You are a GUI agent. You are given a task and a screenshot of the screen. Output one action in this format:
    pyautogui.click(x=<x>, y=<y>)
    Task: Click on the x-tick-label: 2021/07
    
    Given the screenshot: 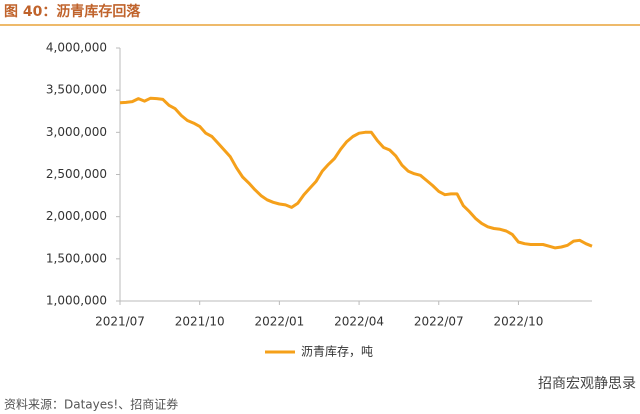 What is the action you would take?
    pyautogui.click(x=120, y=322)
    